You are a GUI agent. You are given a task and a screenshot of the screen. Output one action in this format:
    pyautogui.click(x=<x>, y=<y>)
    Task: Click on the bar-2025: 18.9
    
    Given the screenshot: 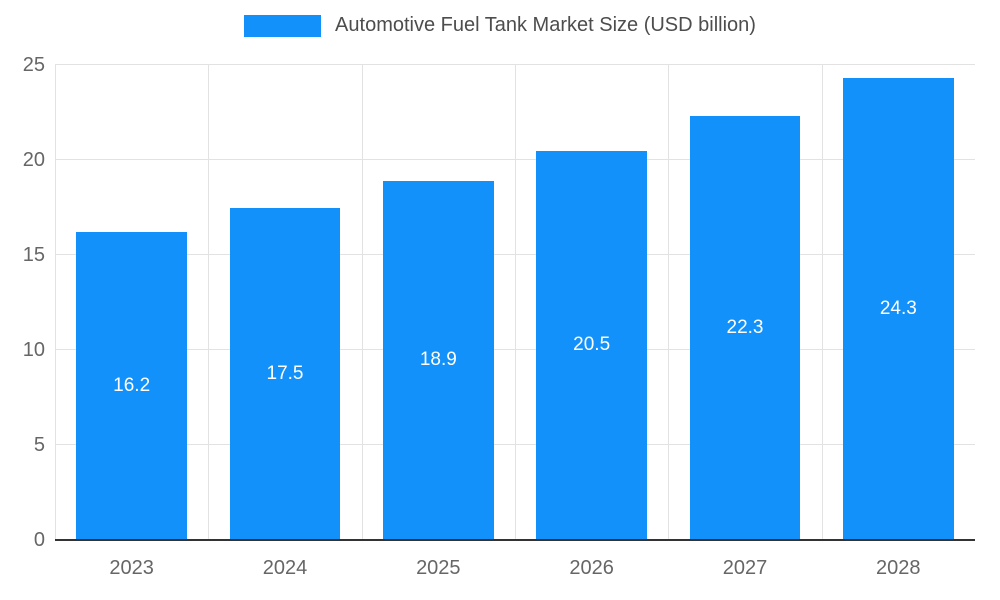 What is the action you would take?
    pyautogui.click(x=438, y=360)
    